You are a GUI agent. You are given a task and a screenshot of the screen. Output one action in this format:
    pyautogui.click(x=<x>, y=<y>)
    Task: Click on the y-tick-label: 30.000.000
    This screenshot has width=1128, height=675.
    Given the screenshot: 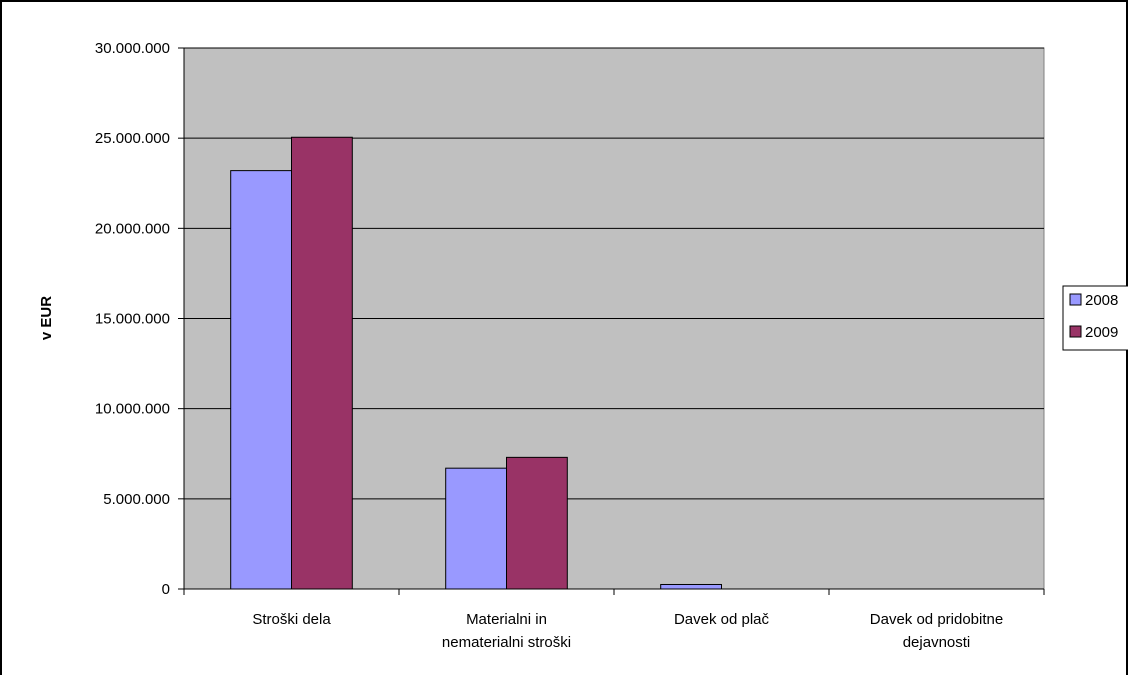 What is the action you would take?
    pyautogui.click(x=132, y=48)
    